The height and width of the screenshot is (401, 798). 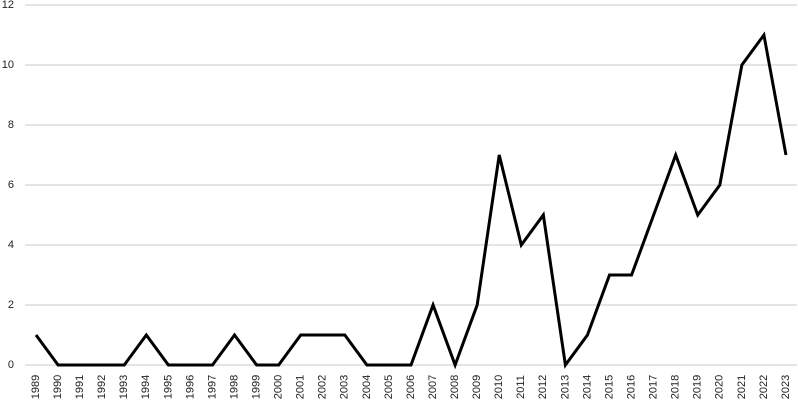 I want to click on x-tick-label: 2012, so click(x=543, y=387).